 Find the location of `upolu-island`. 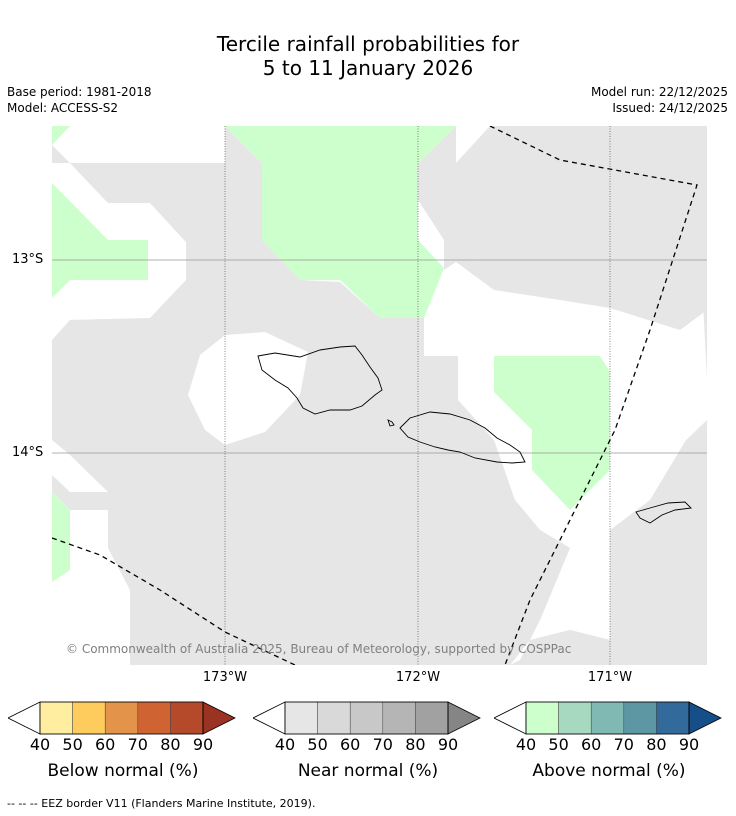

upolu-island is located at coordinates (462, 437).